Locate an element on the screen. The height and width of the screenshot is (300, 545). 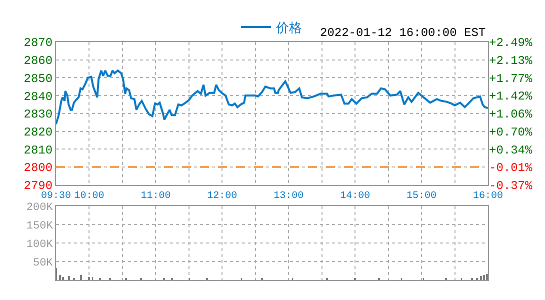
x-tick-label: 10:00 is located at coordinates (89, 196).